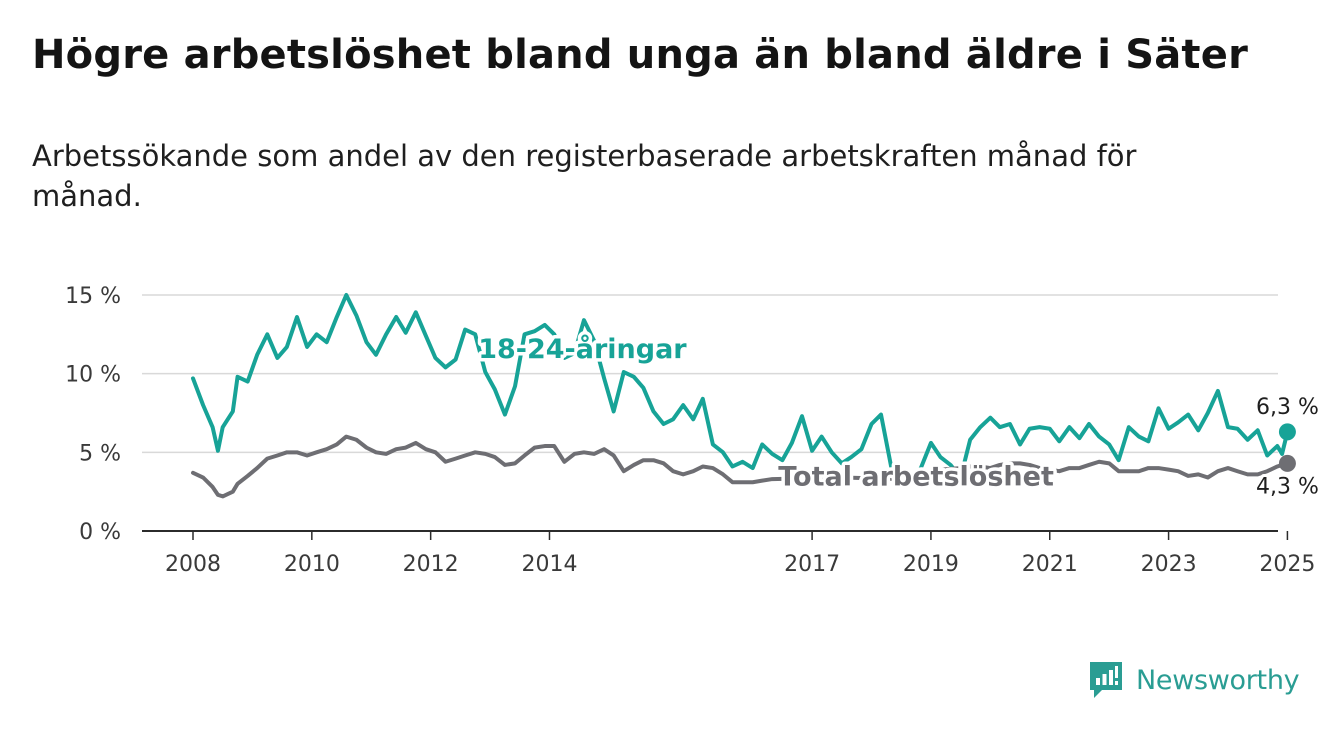  What do you see at coordinates (1106, 680) in the screenshot?
I see `newsworthy-logo-icon` at bounding box center [1106, 680].